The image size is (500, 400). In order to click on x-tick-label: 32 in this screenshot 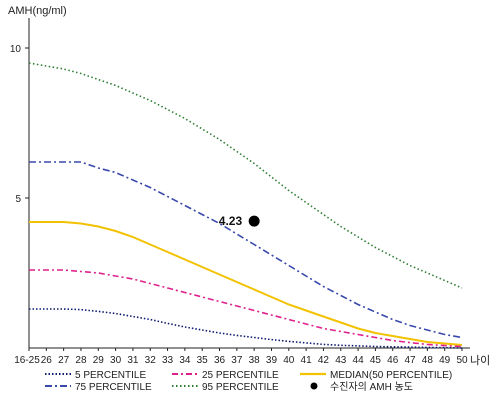, I will do `click(151, 360)`.